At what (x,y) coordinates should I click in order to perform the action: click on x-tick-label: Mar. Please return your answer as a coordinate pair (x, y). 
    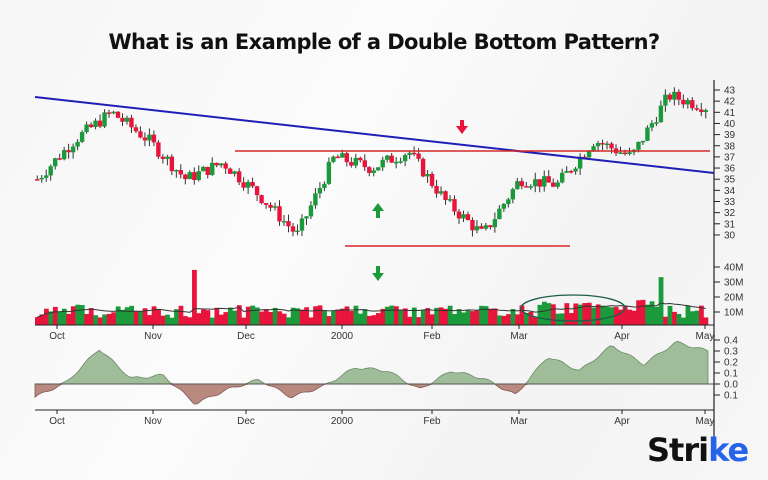
    Looking at the image, I should click on (519, 336).